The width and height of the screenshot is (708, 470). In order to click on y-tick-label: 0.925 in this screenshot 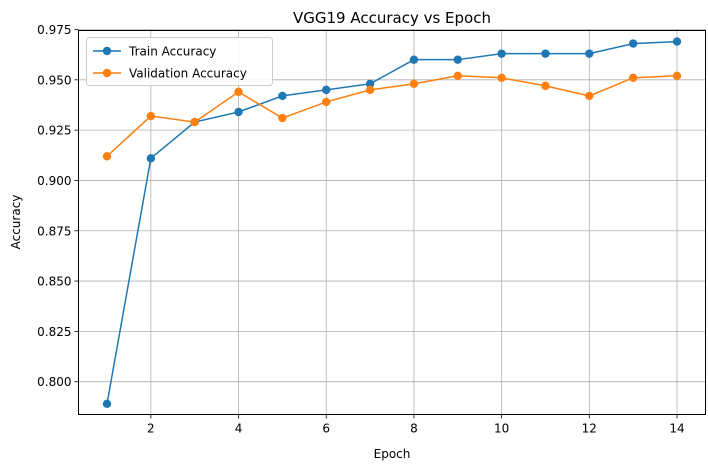, I will do `click(54, 131)`.